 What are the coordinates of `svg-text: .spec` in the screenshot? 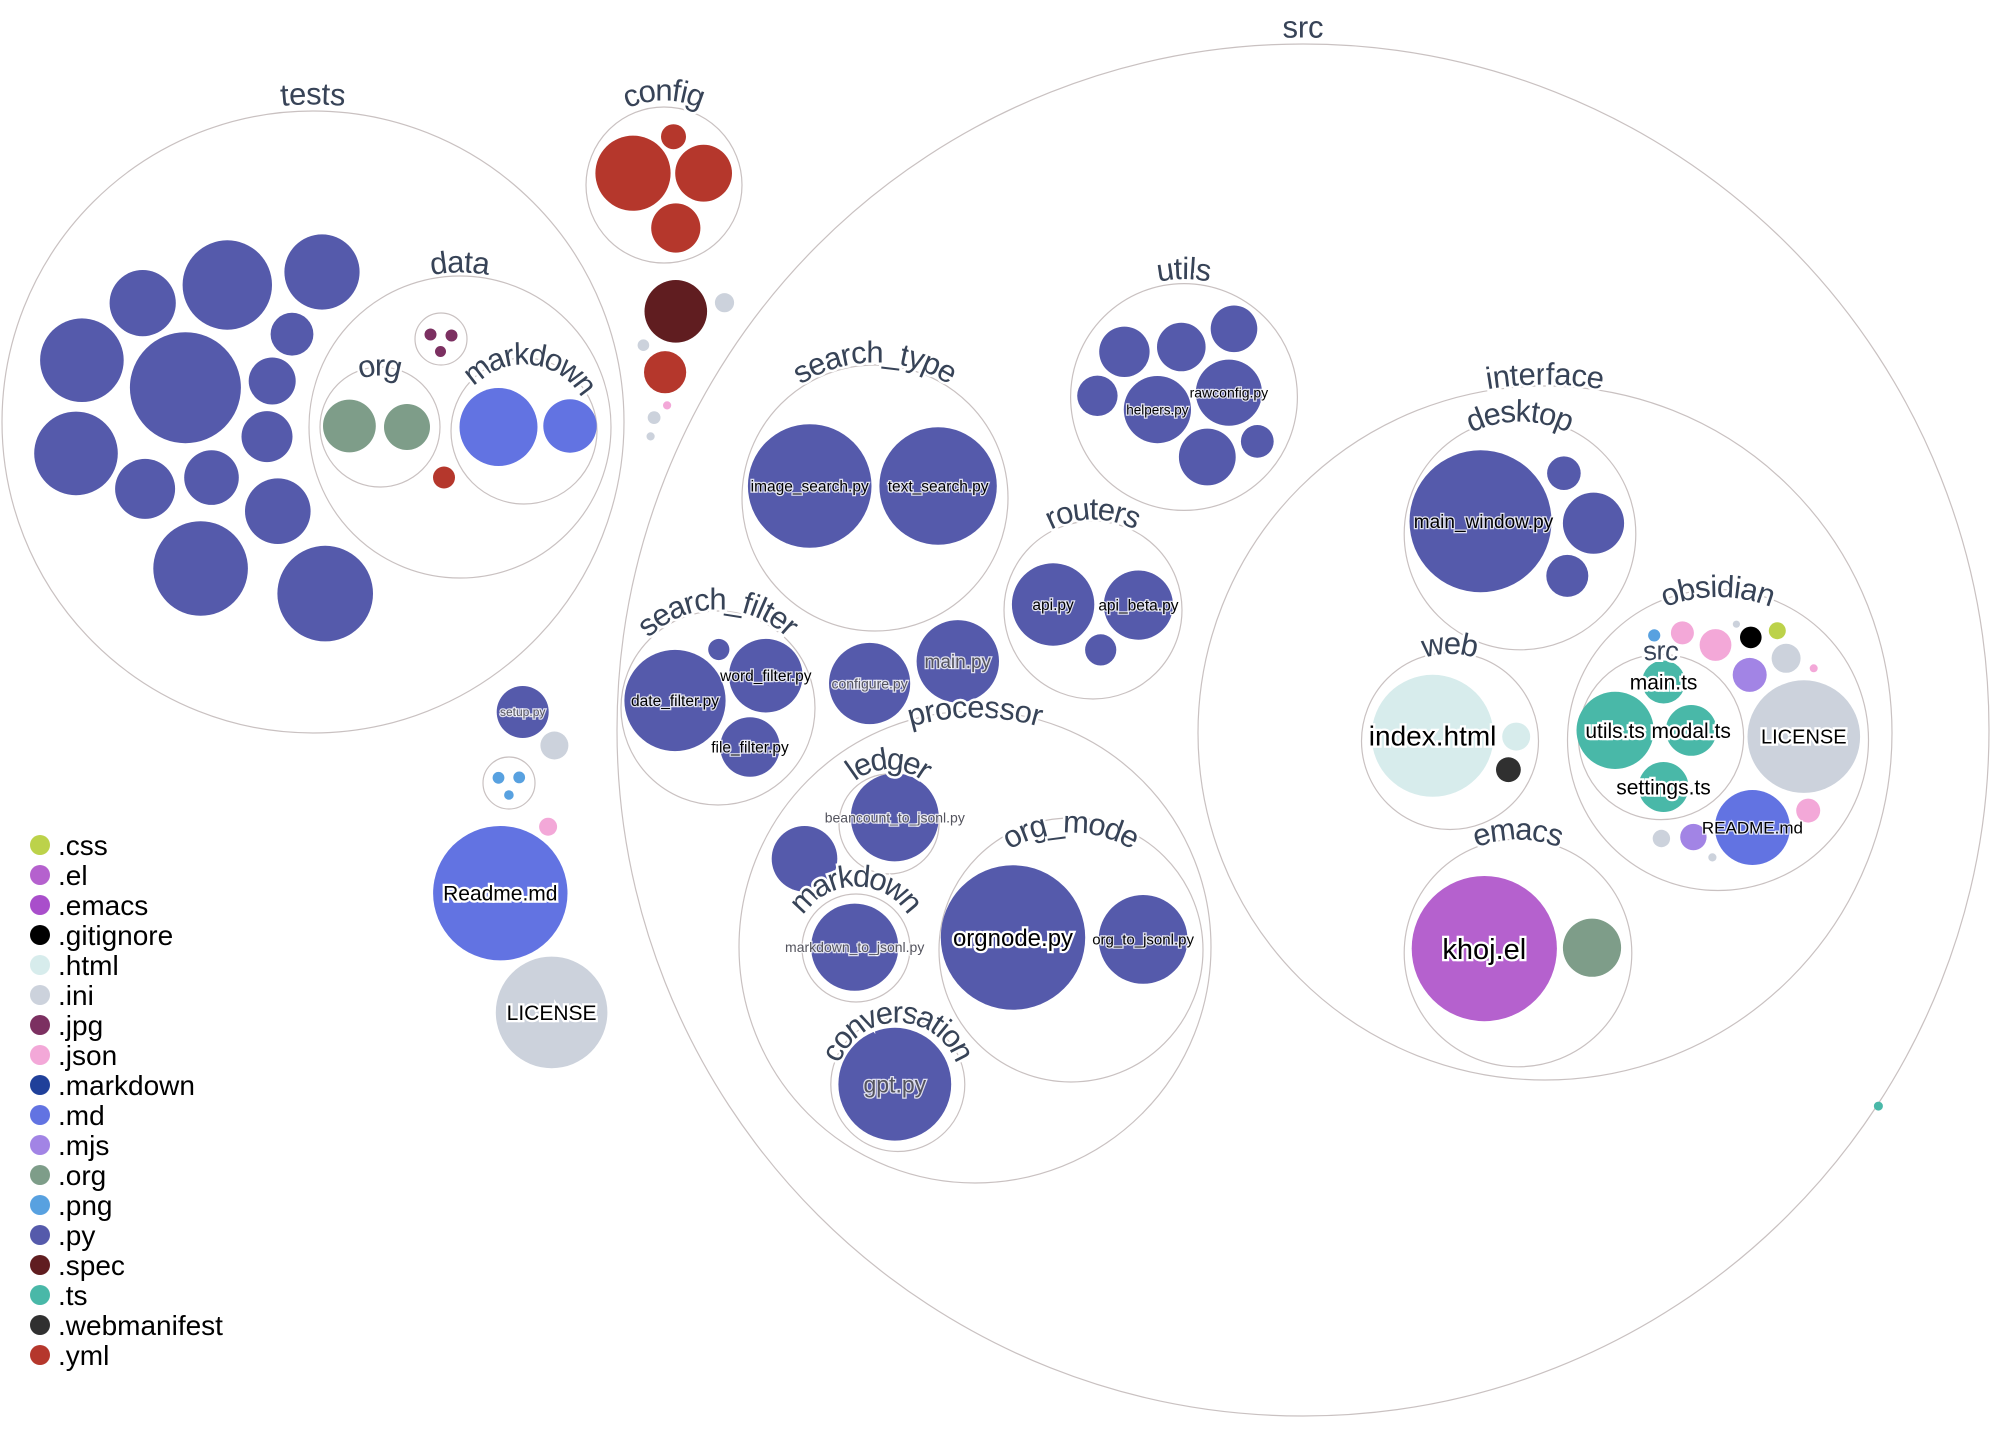 It's located at (91, 1265).